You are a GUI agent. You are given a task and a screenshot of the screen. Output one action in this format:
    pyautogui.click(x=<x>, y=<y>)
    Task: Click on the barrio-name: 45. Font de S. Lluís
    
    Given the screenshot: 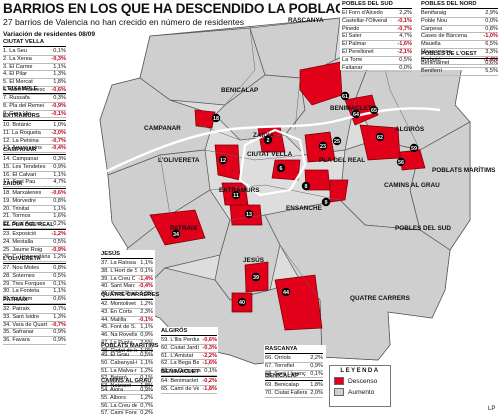 What is the action you would take?
    pyautogui.click(x=119, y=327)
    